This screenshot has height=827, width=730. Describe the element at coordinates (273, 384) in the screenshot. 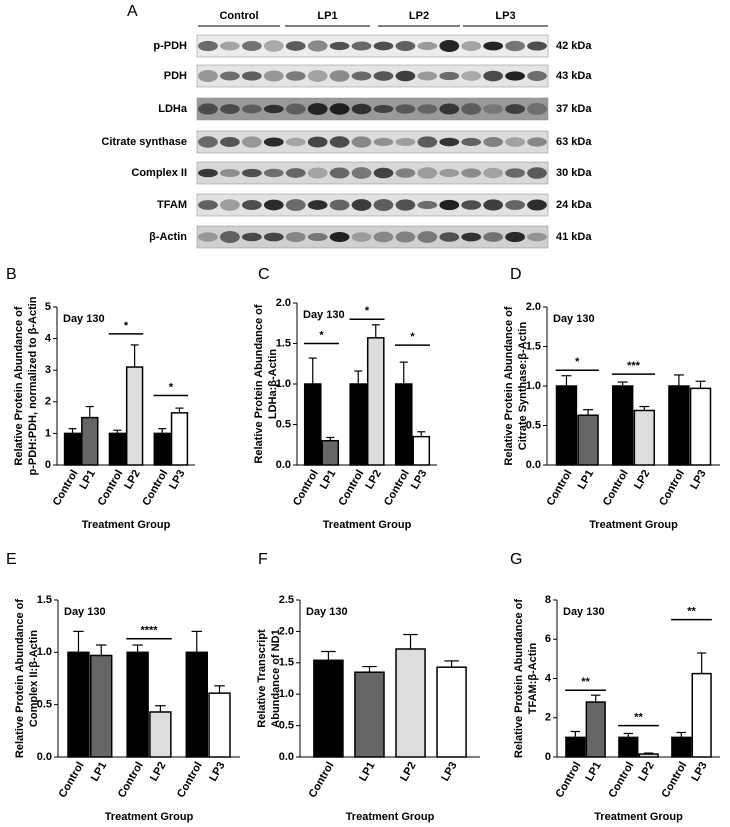

I see `y-axis-label: LDHa:β-Actin` at that location.